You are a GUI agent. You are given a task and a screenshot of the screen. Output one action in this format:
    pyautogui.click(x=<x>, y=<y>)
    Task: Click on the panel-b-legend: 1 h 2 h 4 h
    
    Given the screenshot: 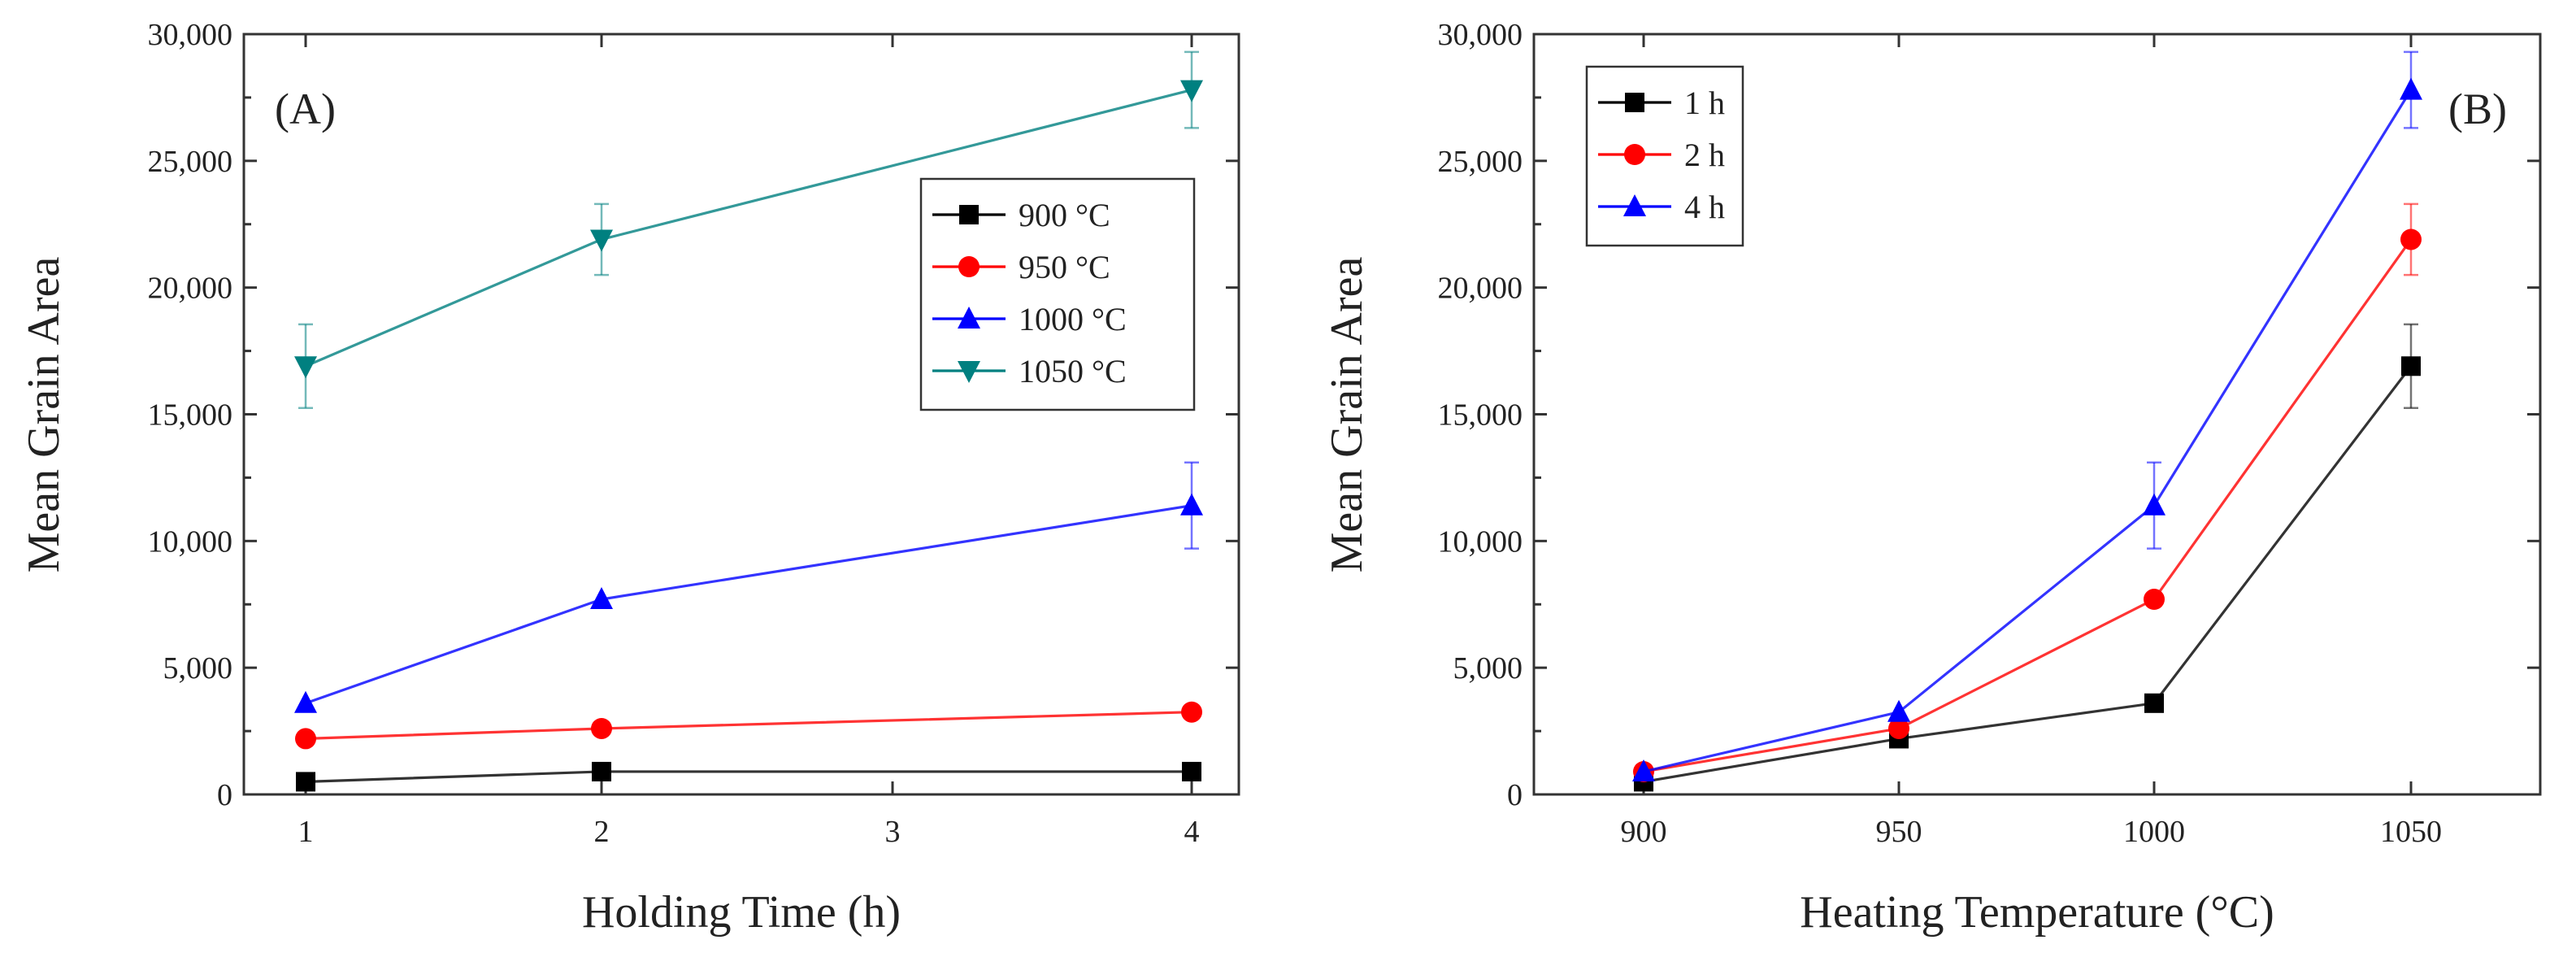 What is the action you would take?
    pyautogui.click(x=1664, y=156)
    